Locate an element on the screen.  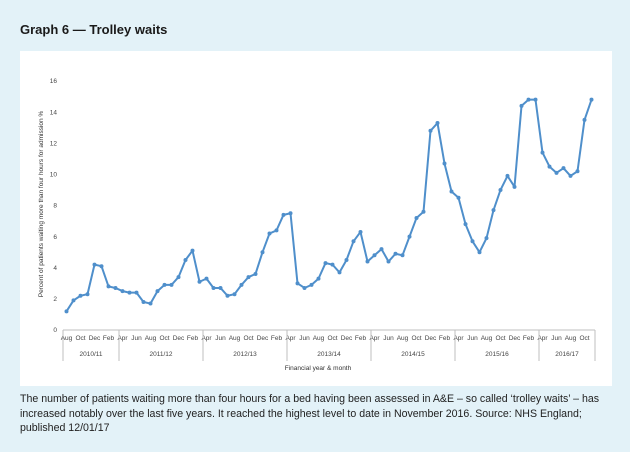
y-tick-label: 8 is located at coordinates (55, 206).